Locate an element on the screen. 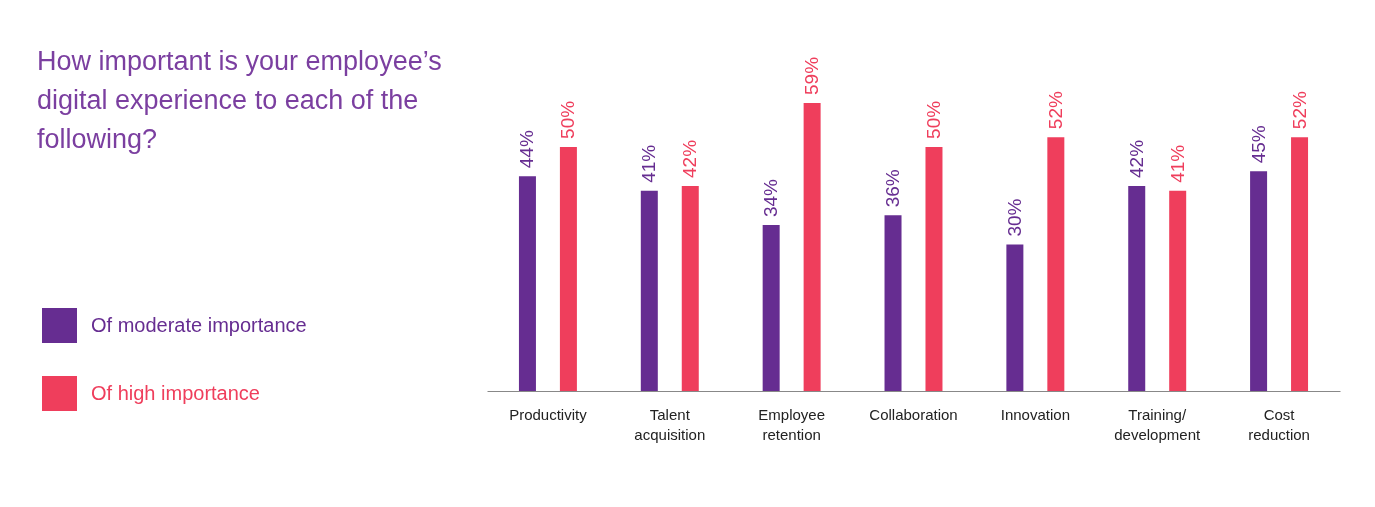 This screenshot has width=1375, height=507. x-tick-label: Productivity is located at coordinates (548, 414).